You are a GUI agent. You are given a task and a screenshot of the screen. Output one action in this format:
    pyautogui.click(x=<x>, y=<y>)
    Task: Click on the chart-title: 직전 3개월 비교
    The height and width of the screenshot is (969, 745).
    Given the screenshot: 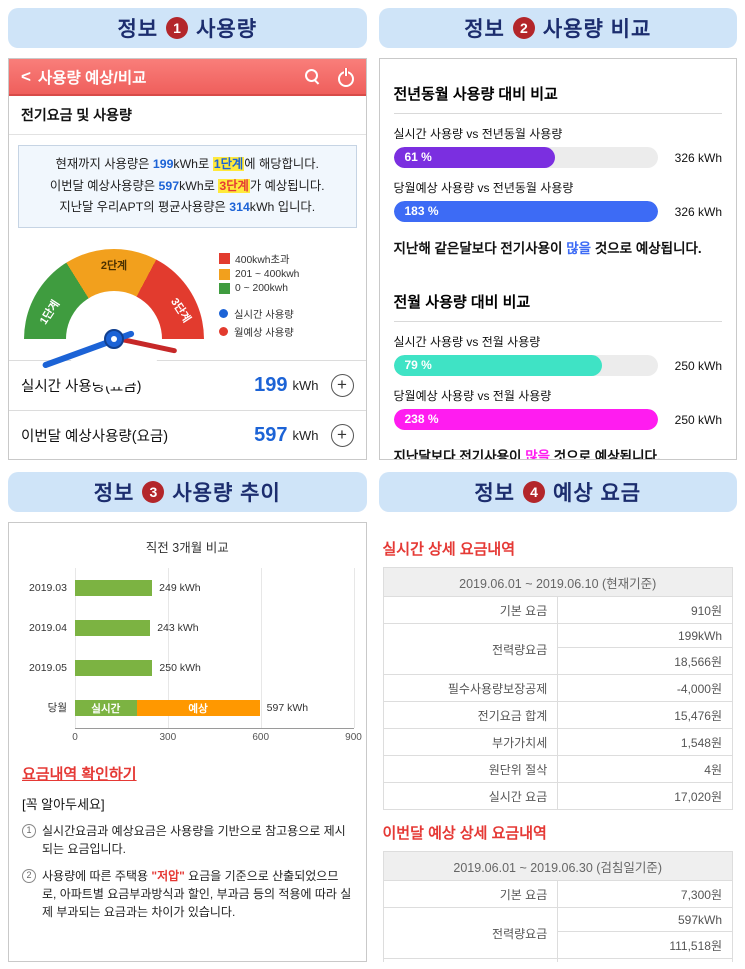 What is the action you would take?
    pyautogui.click(x=187, y=548)
    